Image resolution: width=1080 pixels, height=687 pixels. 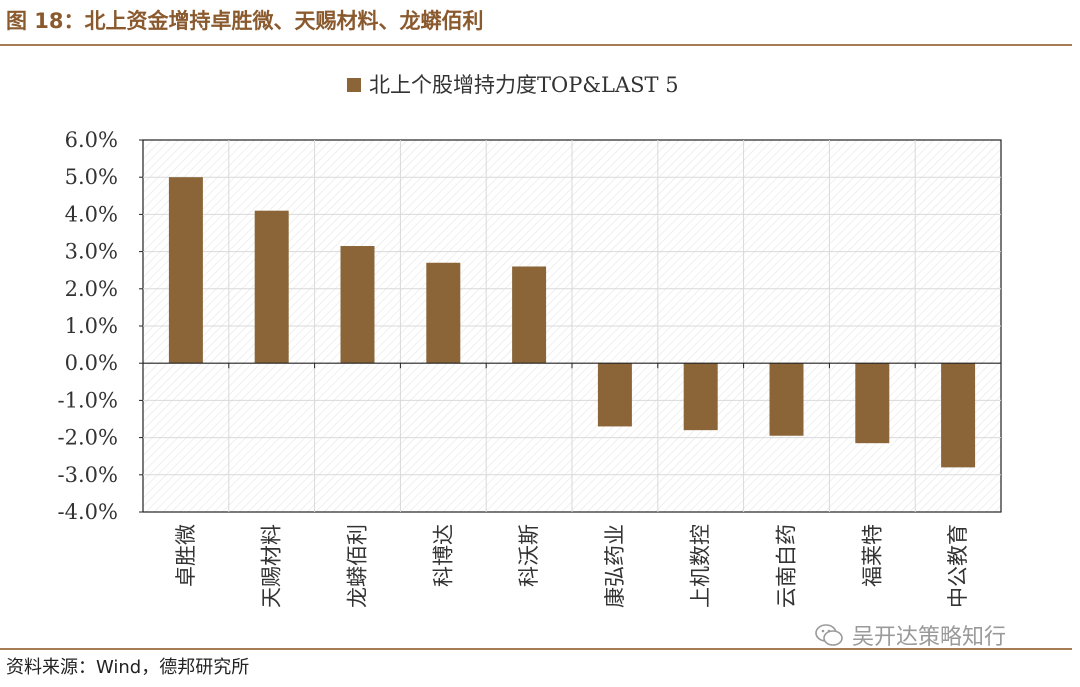 What do you see at coordinates (872, 555) in the screenshot?
I see `x-tick-label: 福莱特` at bounding box center [872, 555].